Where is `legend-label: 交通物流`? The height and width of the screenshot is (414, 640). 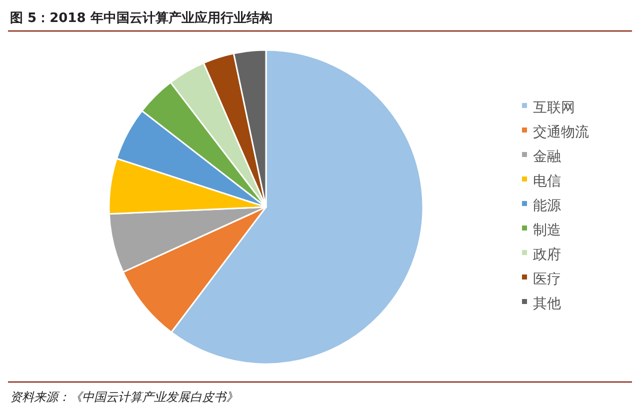
legend-label: 交通物流 is located at coordinates (561, 132).